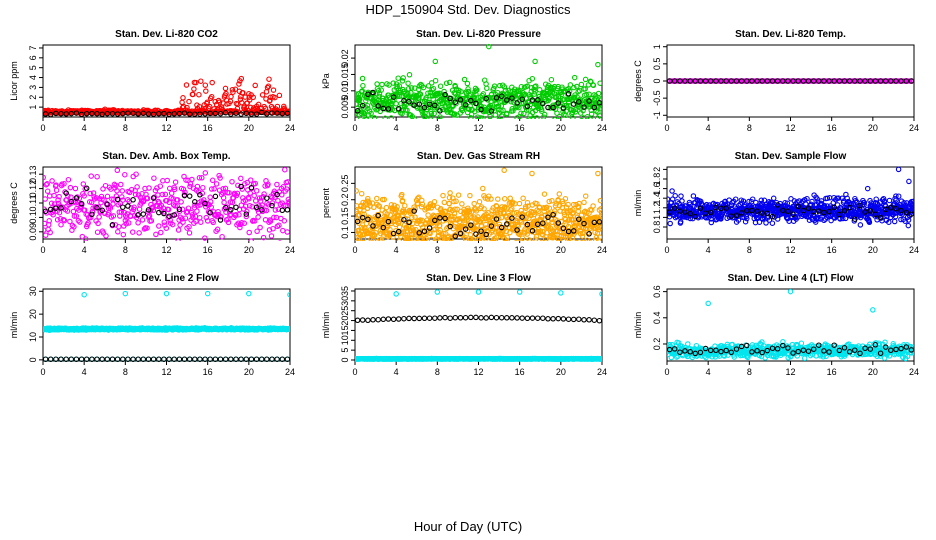 This screenshot has height=540, width=936. Describe the element at coordinates (326, 325) in the screenshot. I see `y-axis-label: ml/min` at that location.